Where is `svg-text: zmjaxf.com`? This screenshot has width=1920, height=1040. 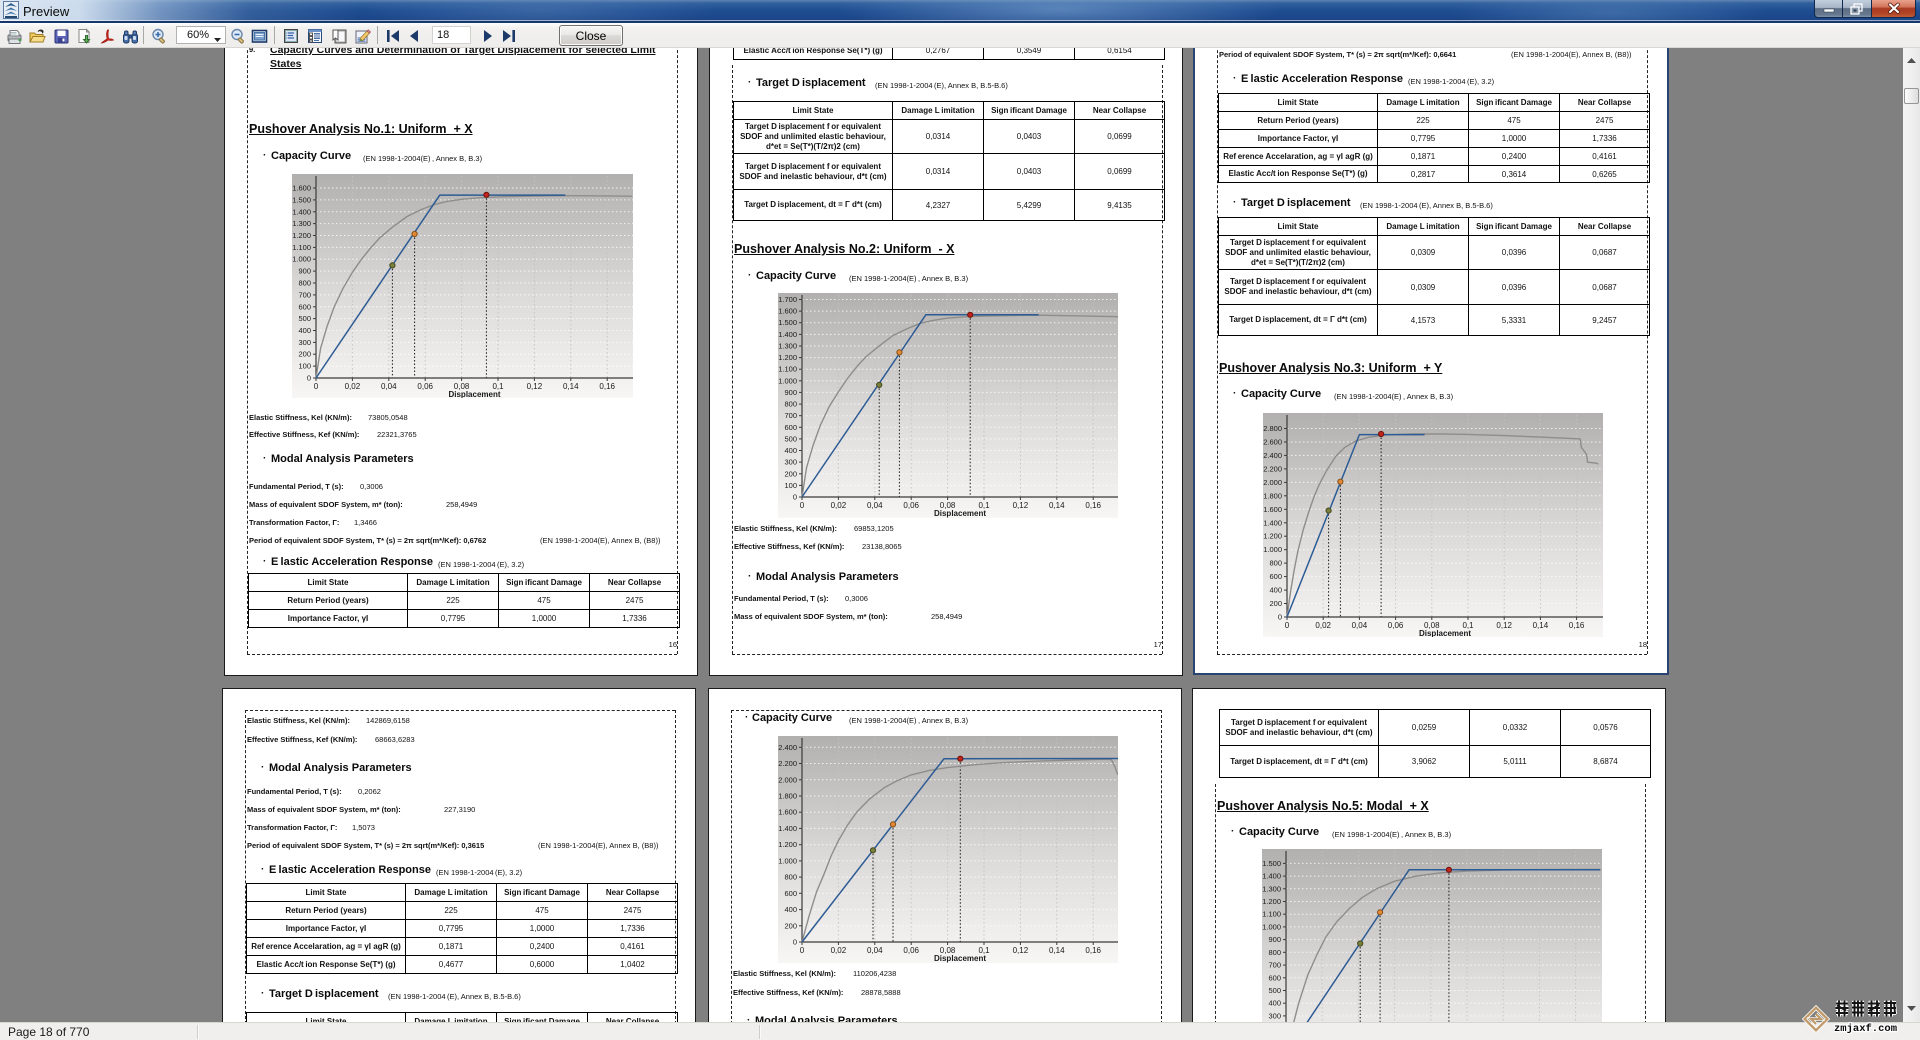
svg-text: zmjaxf.com is located at coordinates (1865, 1029).